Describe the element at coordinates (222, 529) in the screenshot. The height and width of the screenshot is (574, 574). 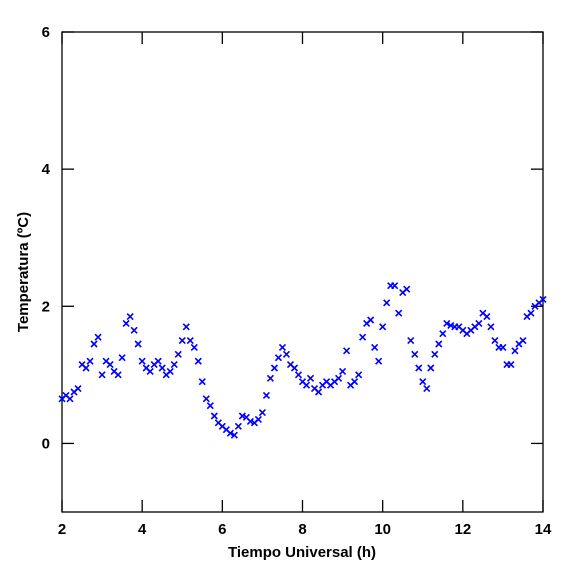
I see `x-tick-label: 6` at that location.